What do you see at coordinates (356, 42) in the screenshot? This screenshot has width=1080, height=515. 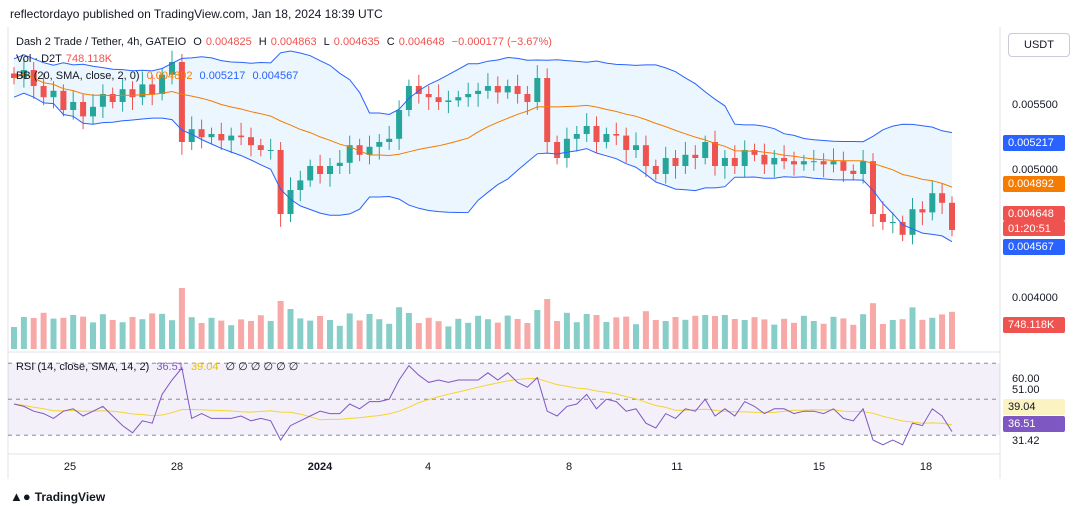 I see `legend-low: 0.004635` at bounding box center [356, 42].